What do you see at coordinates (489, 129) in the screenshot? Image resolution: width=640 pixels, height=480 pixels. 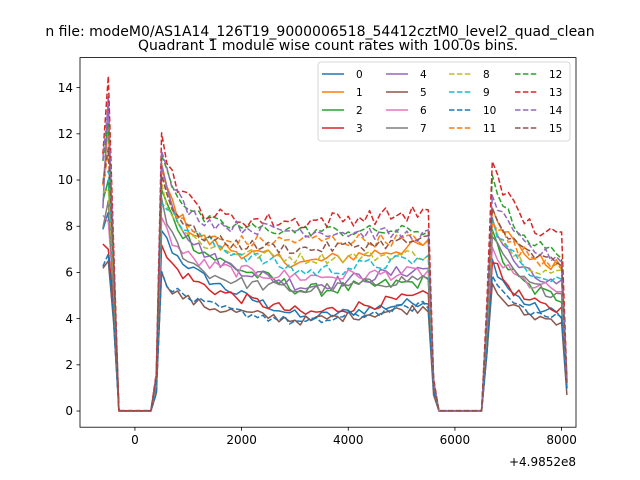 I see `legend-label-11: 11` at bounding box center [489, 129].